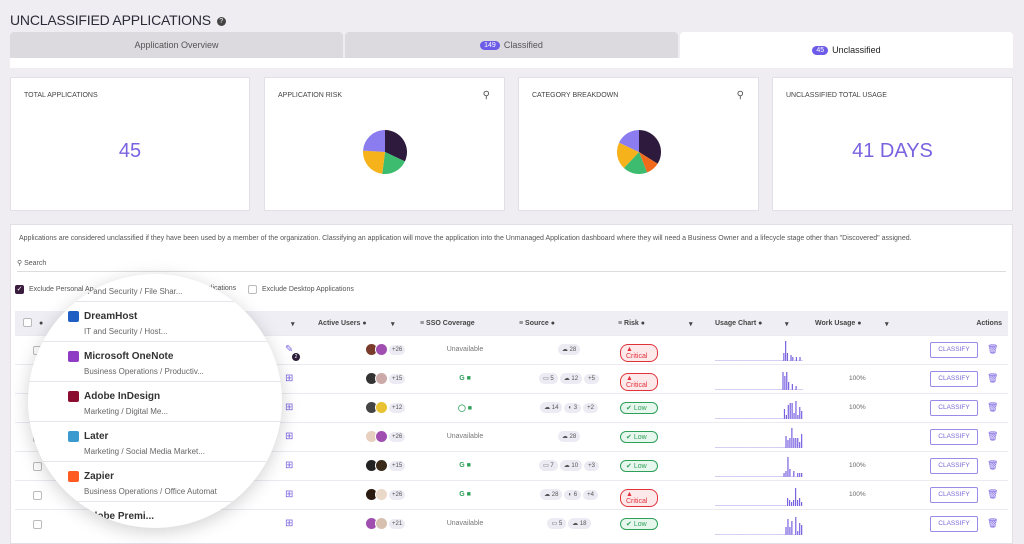 The image size is (1024, 544). What do you see at coordinates (838, 323) in the screenshot?
I see `col-work-usage: Work Usage ●` at bounding box center [838, 323].